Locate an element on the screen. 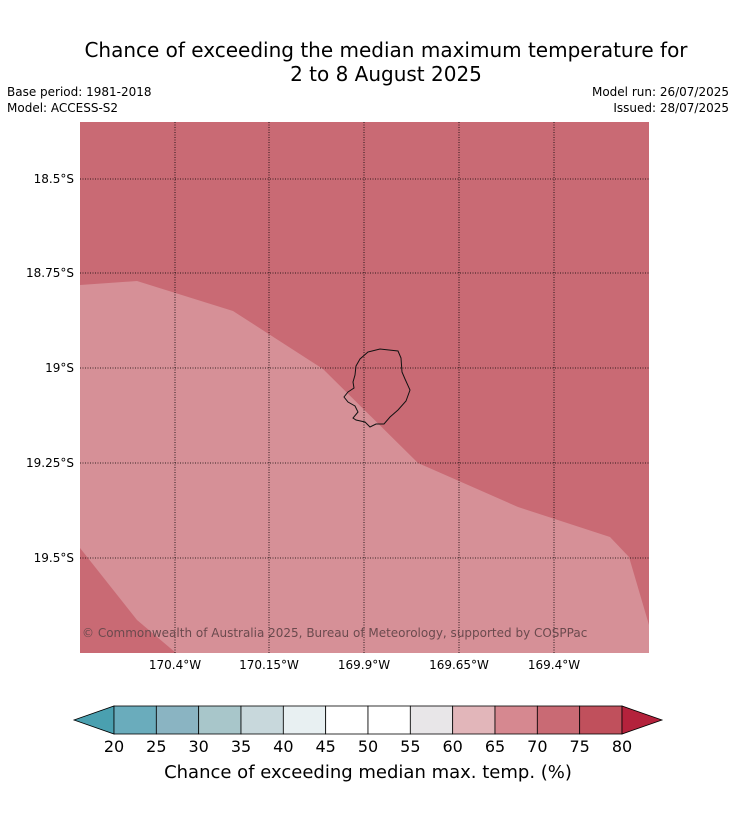 Image resolution: width=736 pixels, height=816 pixels. colorbar-tick-label: 80 is located at coordinates (622, 746).